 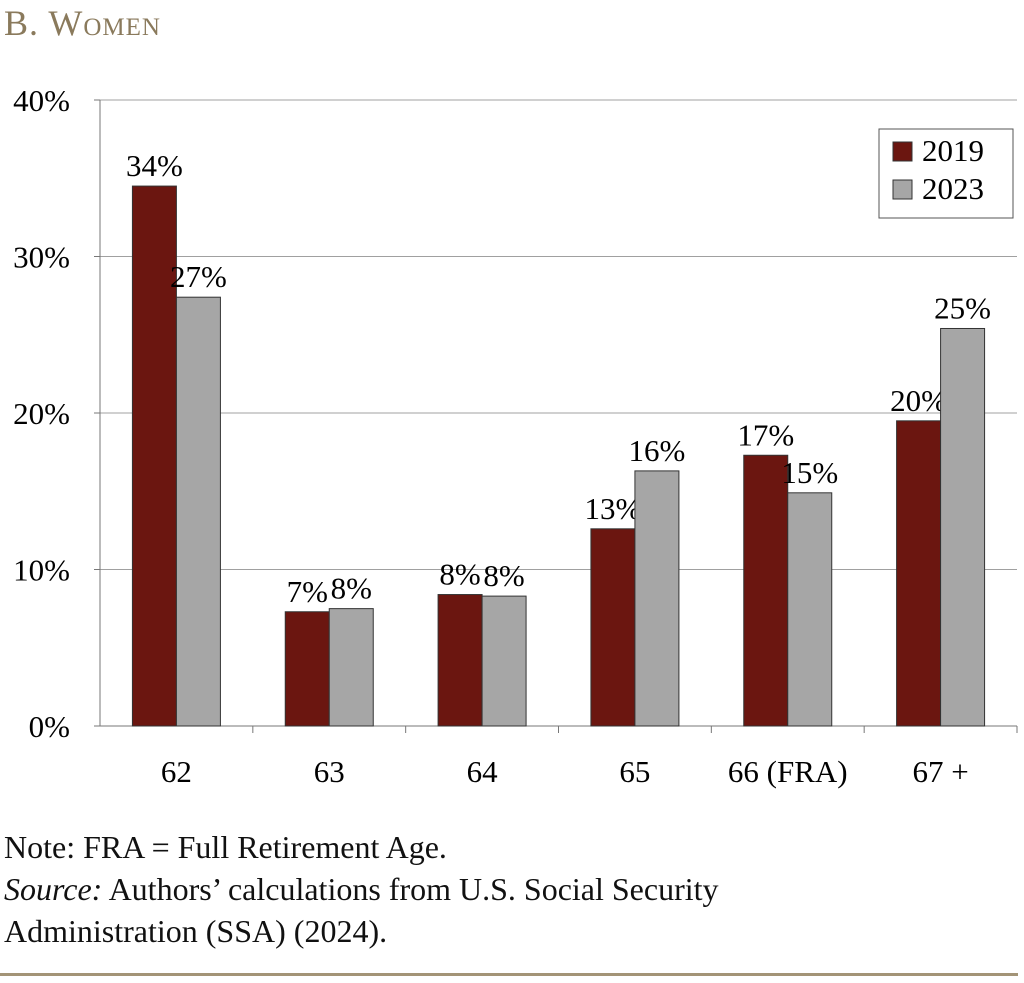 I want to click on y-tick-label: 40%, so click(x=41, y=100).